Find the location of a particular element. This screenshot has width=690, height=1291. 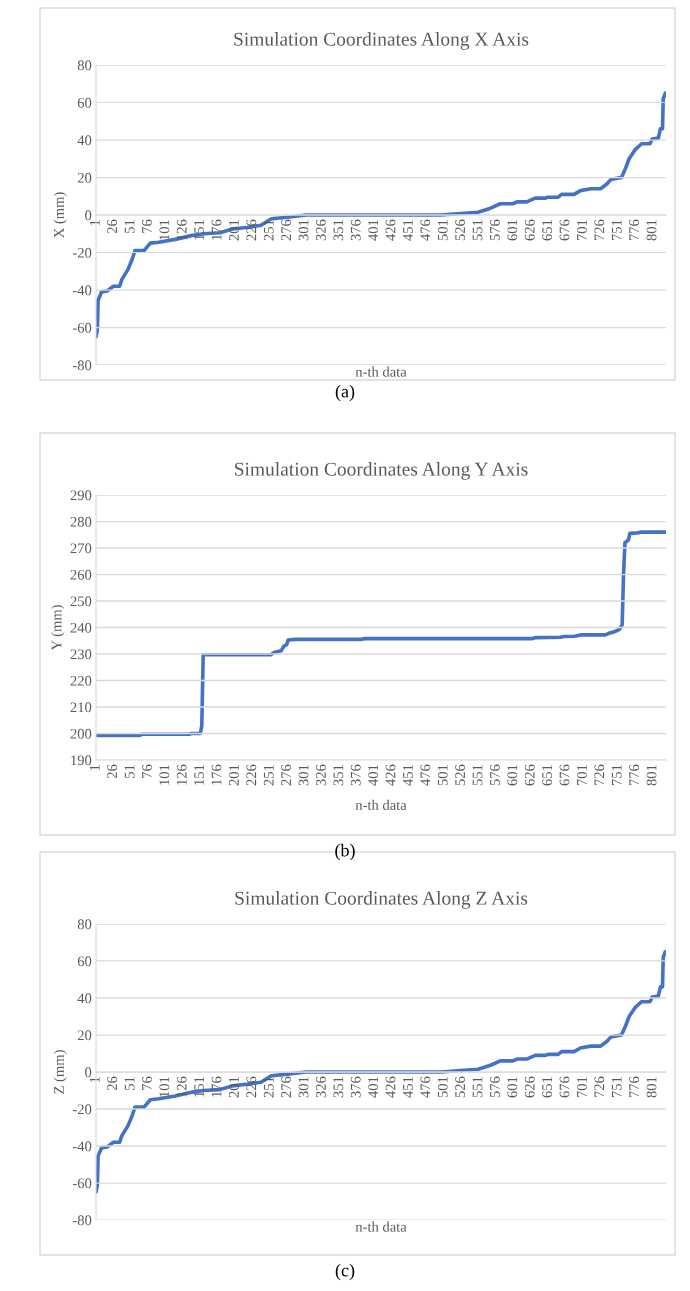

chart-title: Simulation Coordinates Along Y Axis is located at coordinates (381, 471).